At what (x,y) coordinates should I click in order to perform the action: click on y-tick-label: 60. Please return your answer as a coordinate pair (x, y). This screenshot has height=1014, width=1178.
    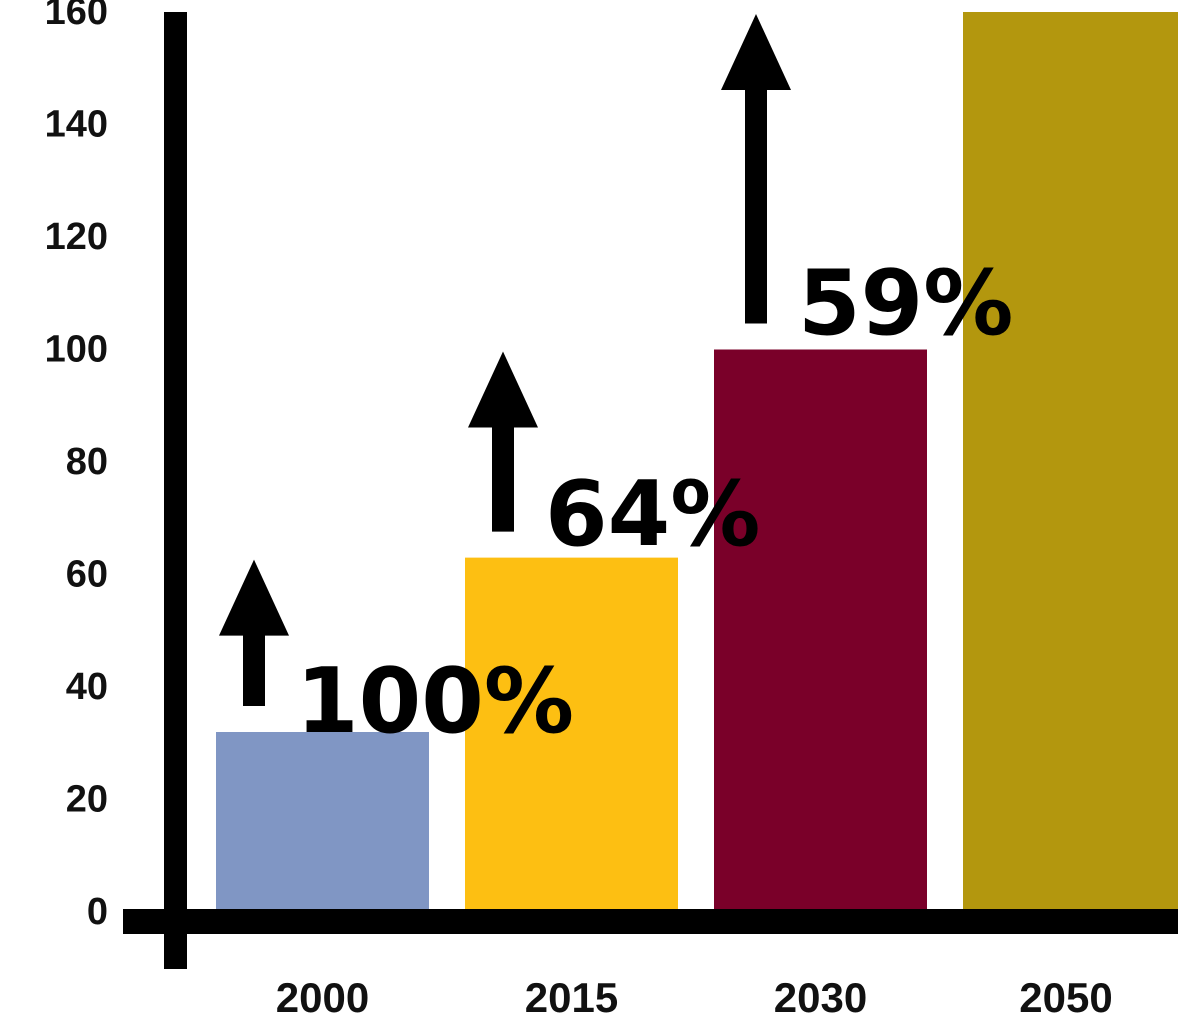
    Looking at the image, I should click on (87, 575).